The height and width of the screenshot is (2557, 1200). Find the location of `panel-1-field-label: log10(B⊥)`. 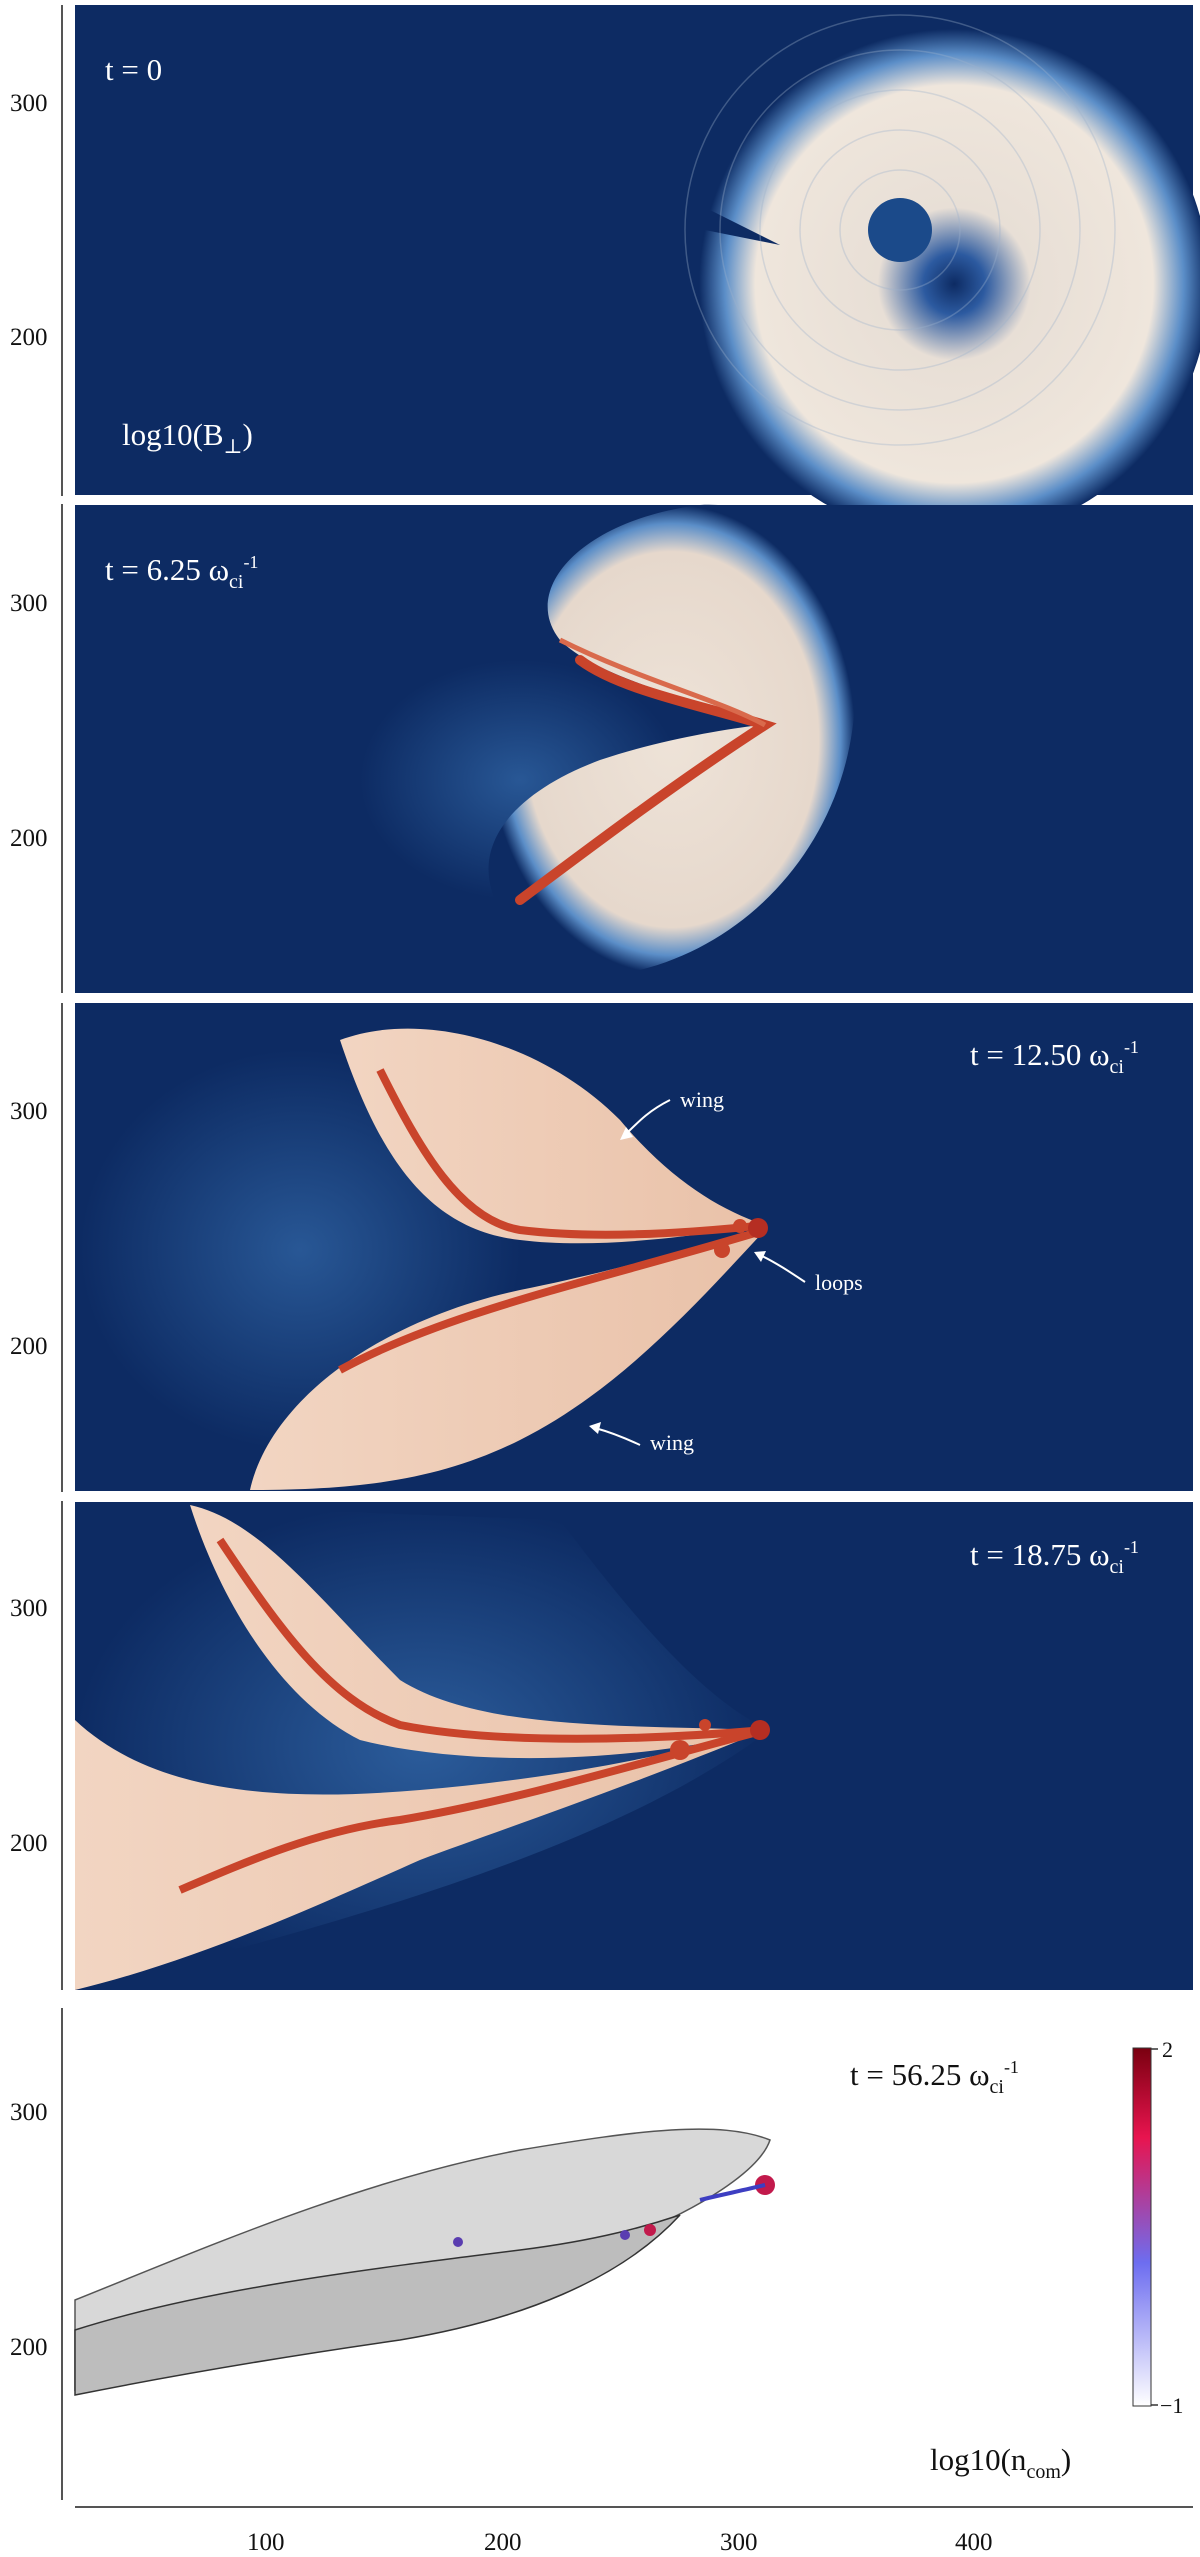

panel-1-field-label: log10(B⊥) is located at coordinates (187, 437).